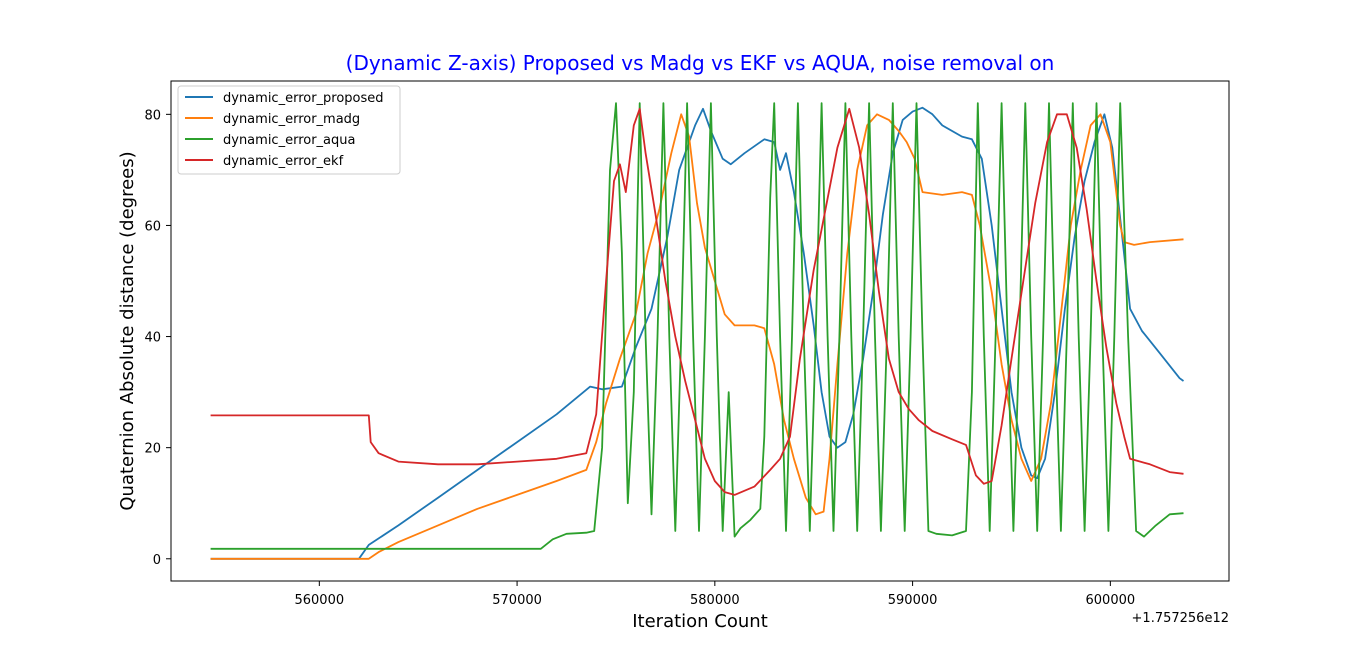 Image resolution: width=1366 pixels, height=659 pixels. I want to click on legend-box, so click(289, 130).